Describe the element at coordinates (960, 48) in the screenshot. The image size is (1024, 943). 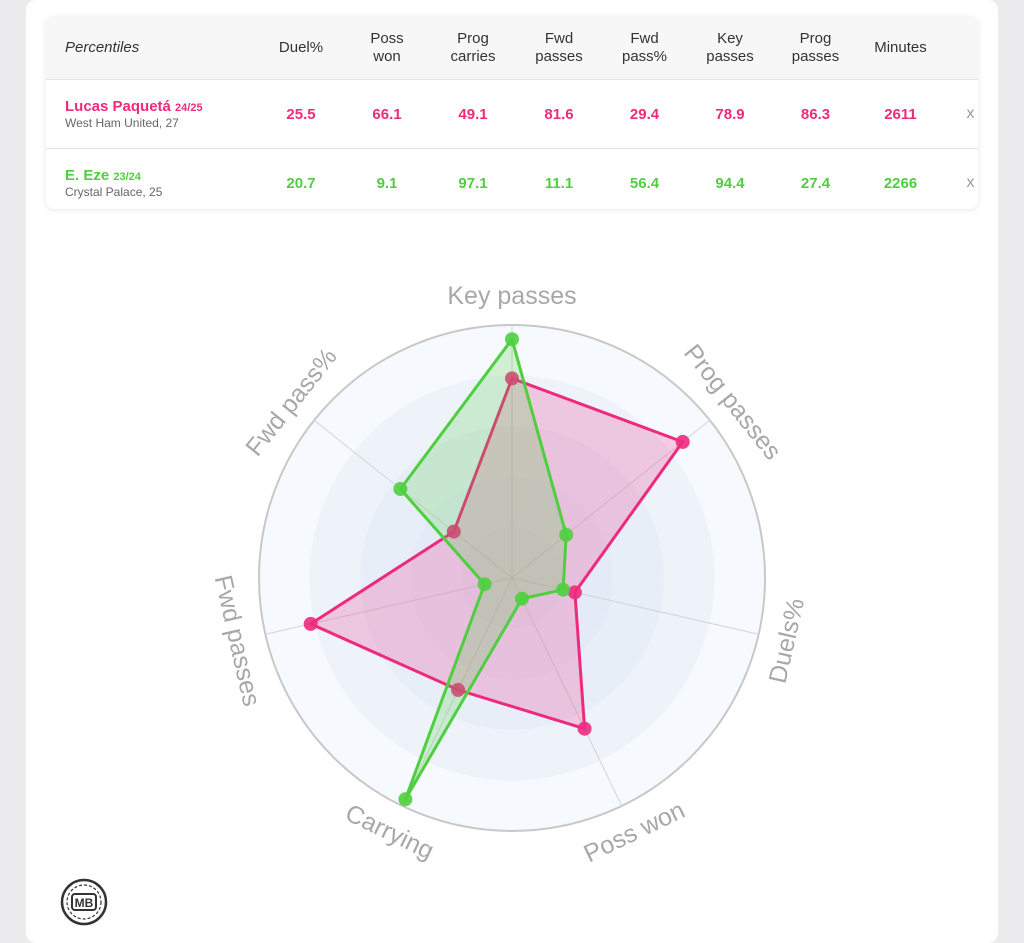
I see `header-blank` at that location.